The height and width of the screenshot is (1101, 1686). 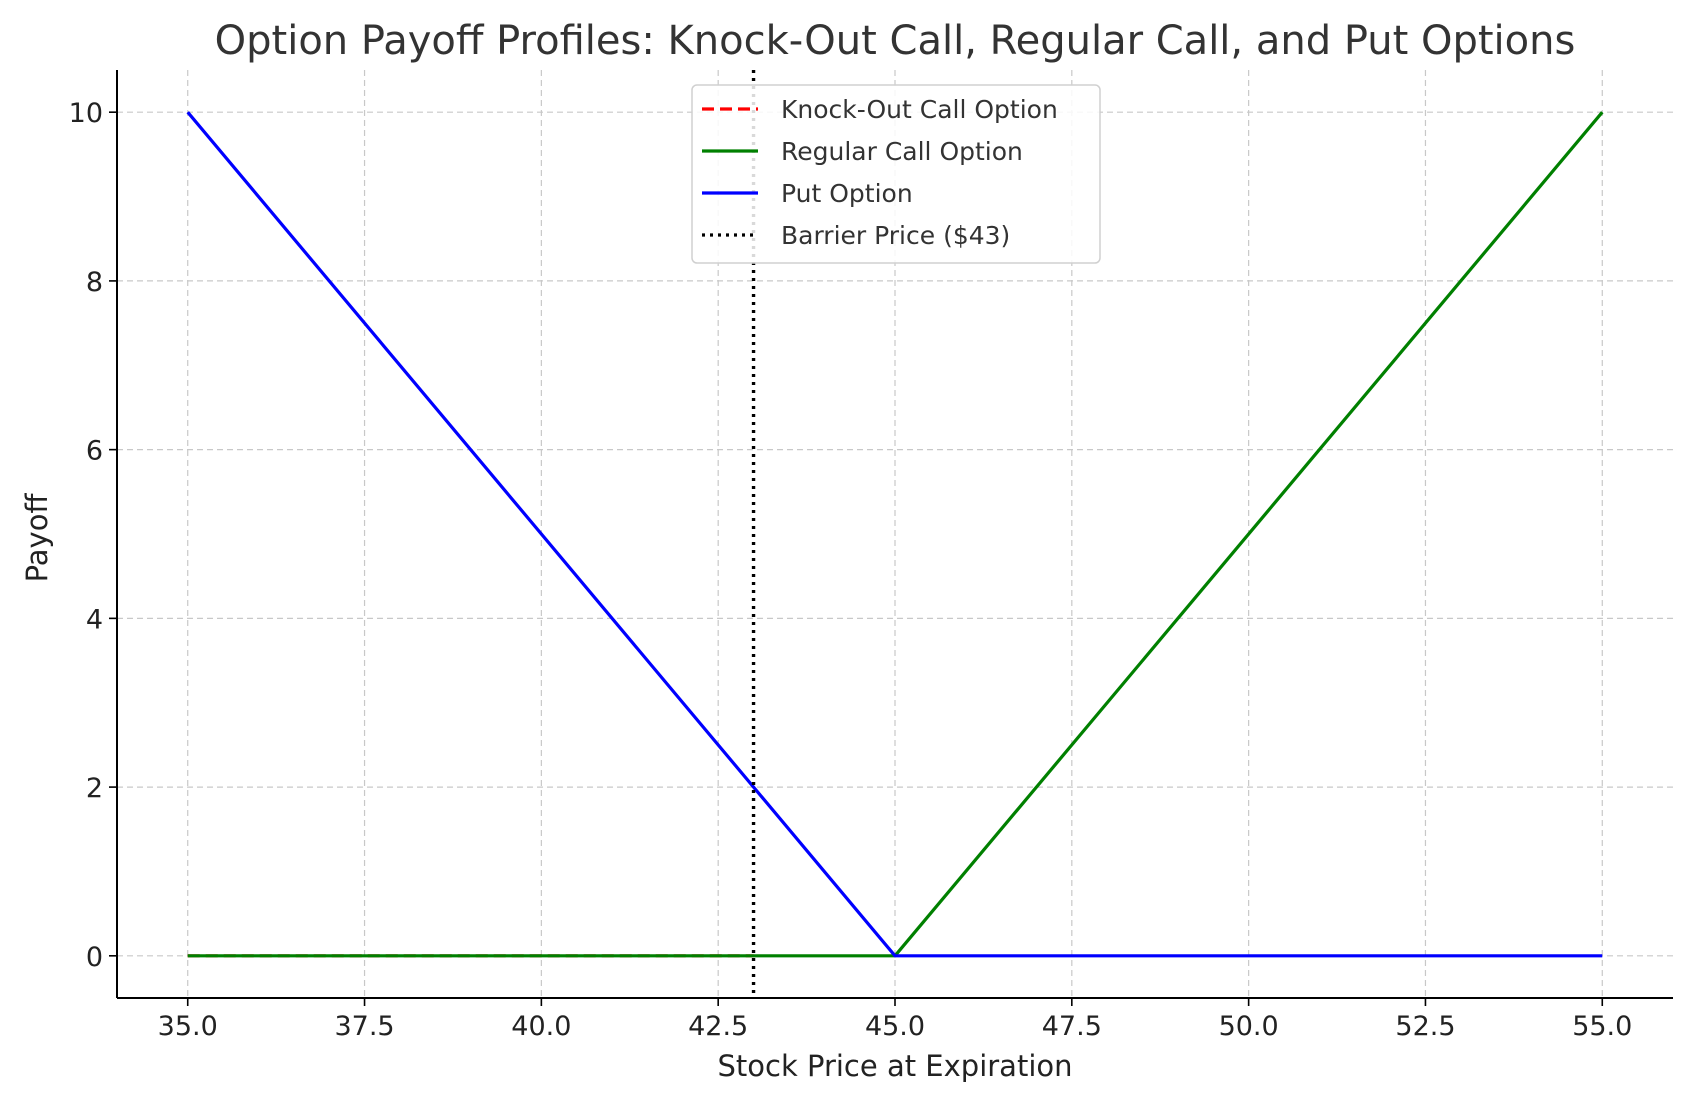 I want to click on x-tick-label: 52.5, so click(x=1425, y=1026).